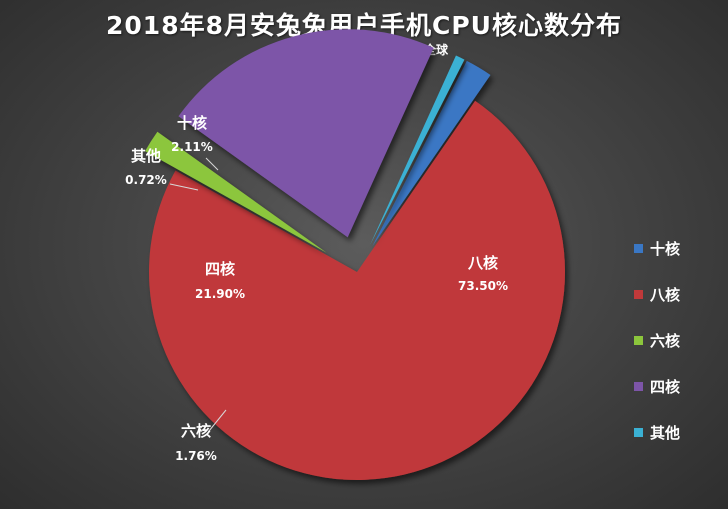  Describe the element at coordinates (638, 294) in the screenshot. I see `legend-swatch-eight-core` at that location.